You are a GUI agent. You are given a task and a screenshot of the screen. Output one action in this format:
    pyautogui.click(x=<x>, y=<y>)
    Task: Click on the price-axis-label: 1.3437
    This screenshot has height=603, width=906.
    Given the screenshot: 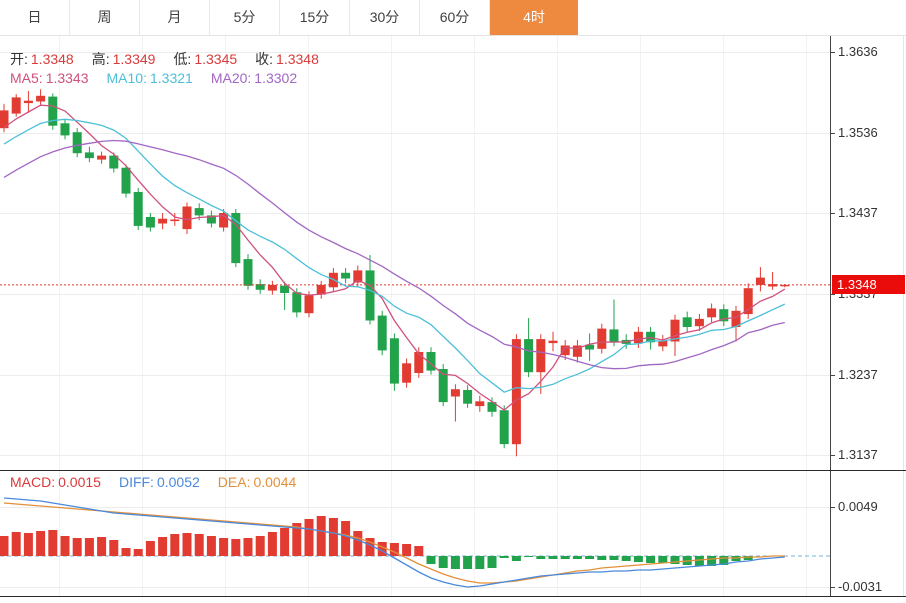 What is the action you would take?
    pyautogui.click(x=858, y=212)
    